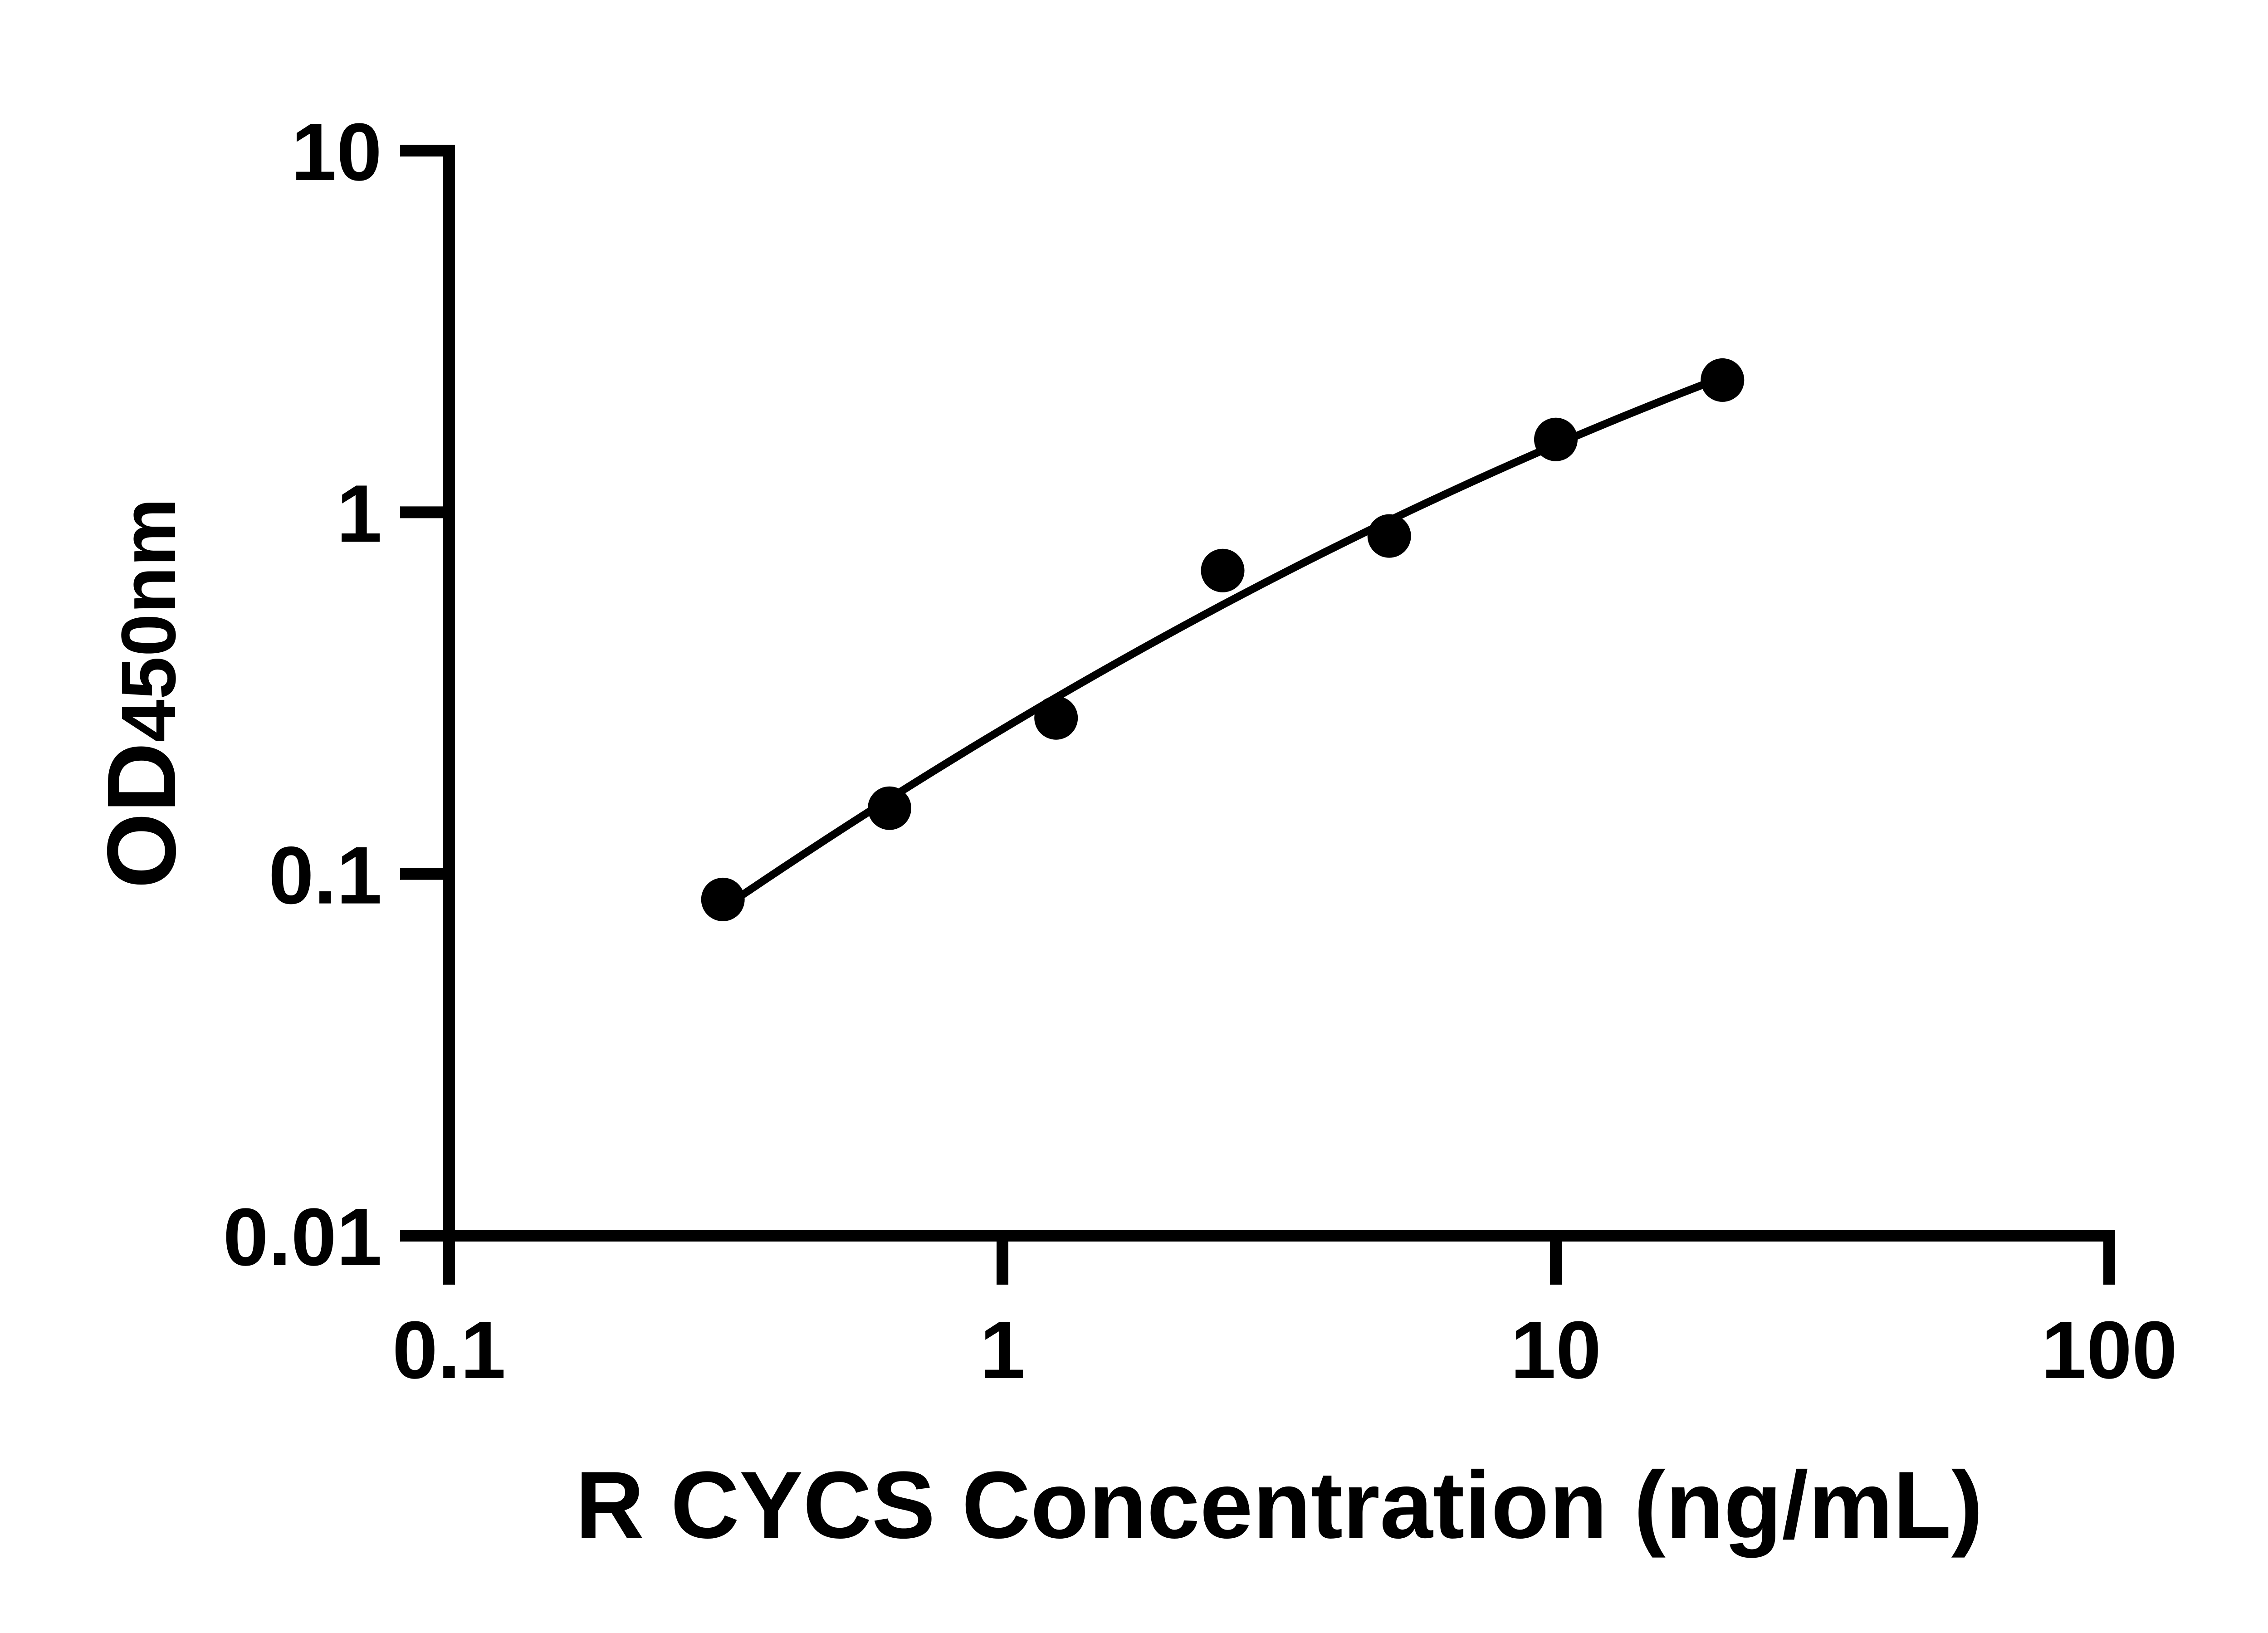  What do you see at coordinates (449, 1350) in the screenshot?
I see `x-tick-label: 0.1` at bounding box center [449, 1350].